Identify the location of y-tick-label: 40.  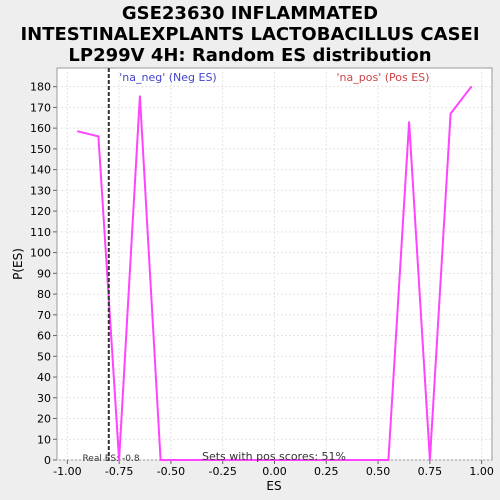
(44, 377).